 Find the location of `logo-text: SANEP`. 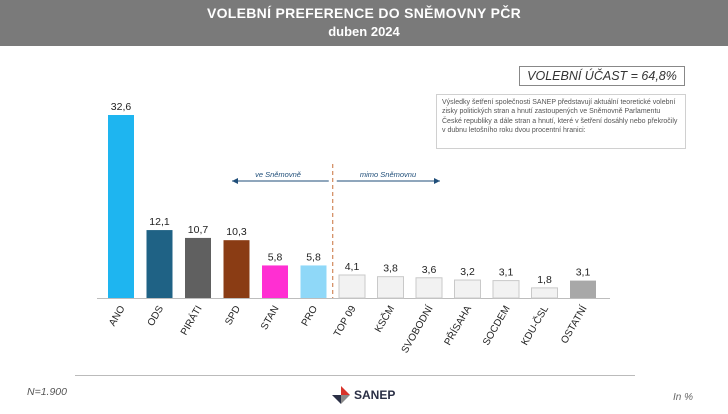

logo-text: SANEP is located at coordinates (375, 395).